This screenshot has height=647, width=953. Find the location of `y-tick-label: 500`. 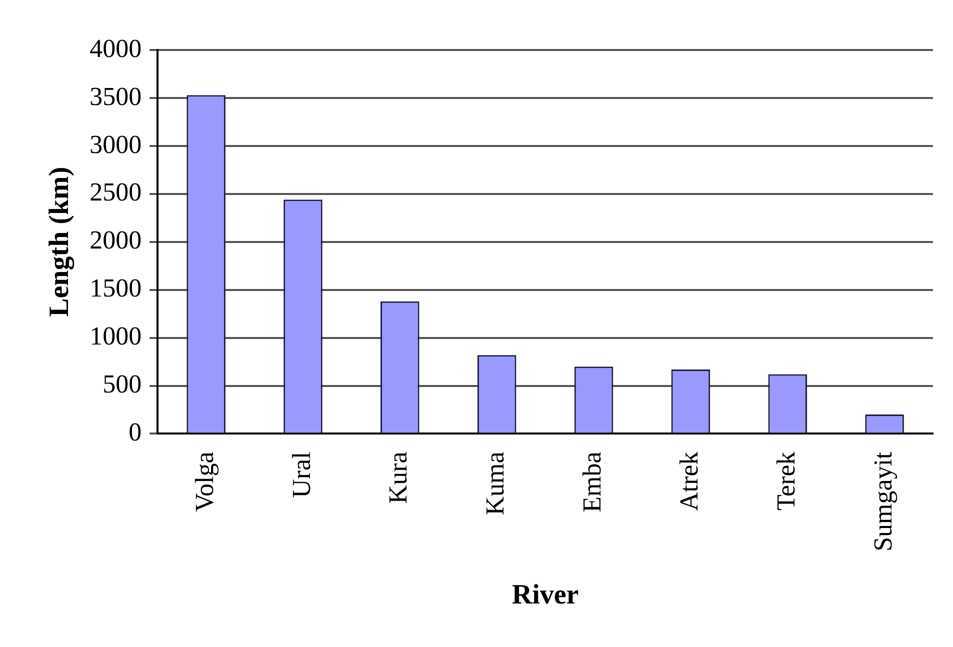

y-tick-label: 500 is located at coordinates (122, 384).